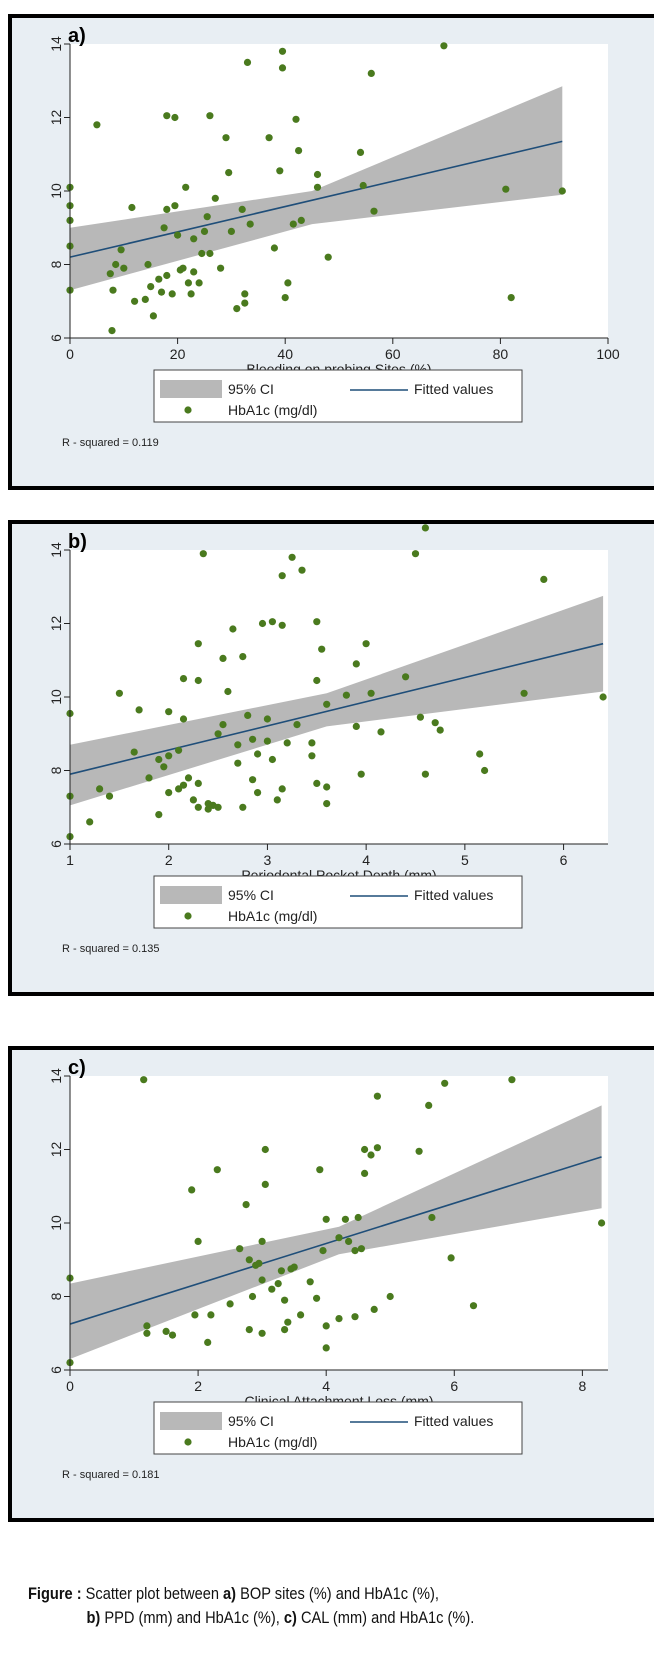 The image size is (654, 1664). Describe the element at coordinates (111, 1475) in the screenshot. I see `r-squared-note: R - squared = 0.181` at that location.